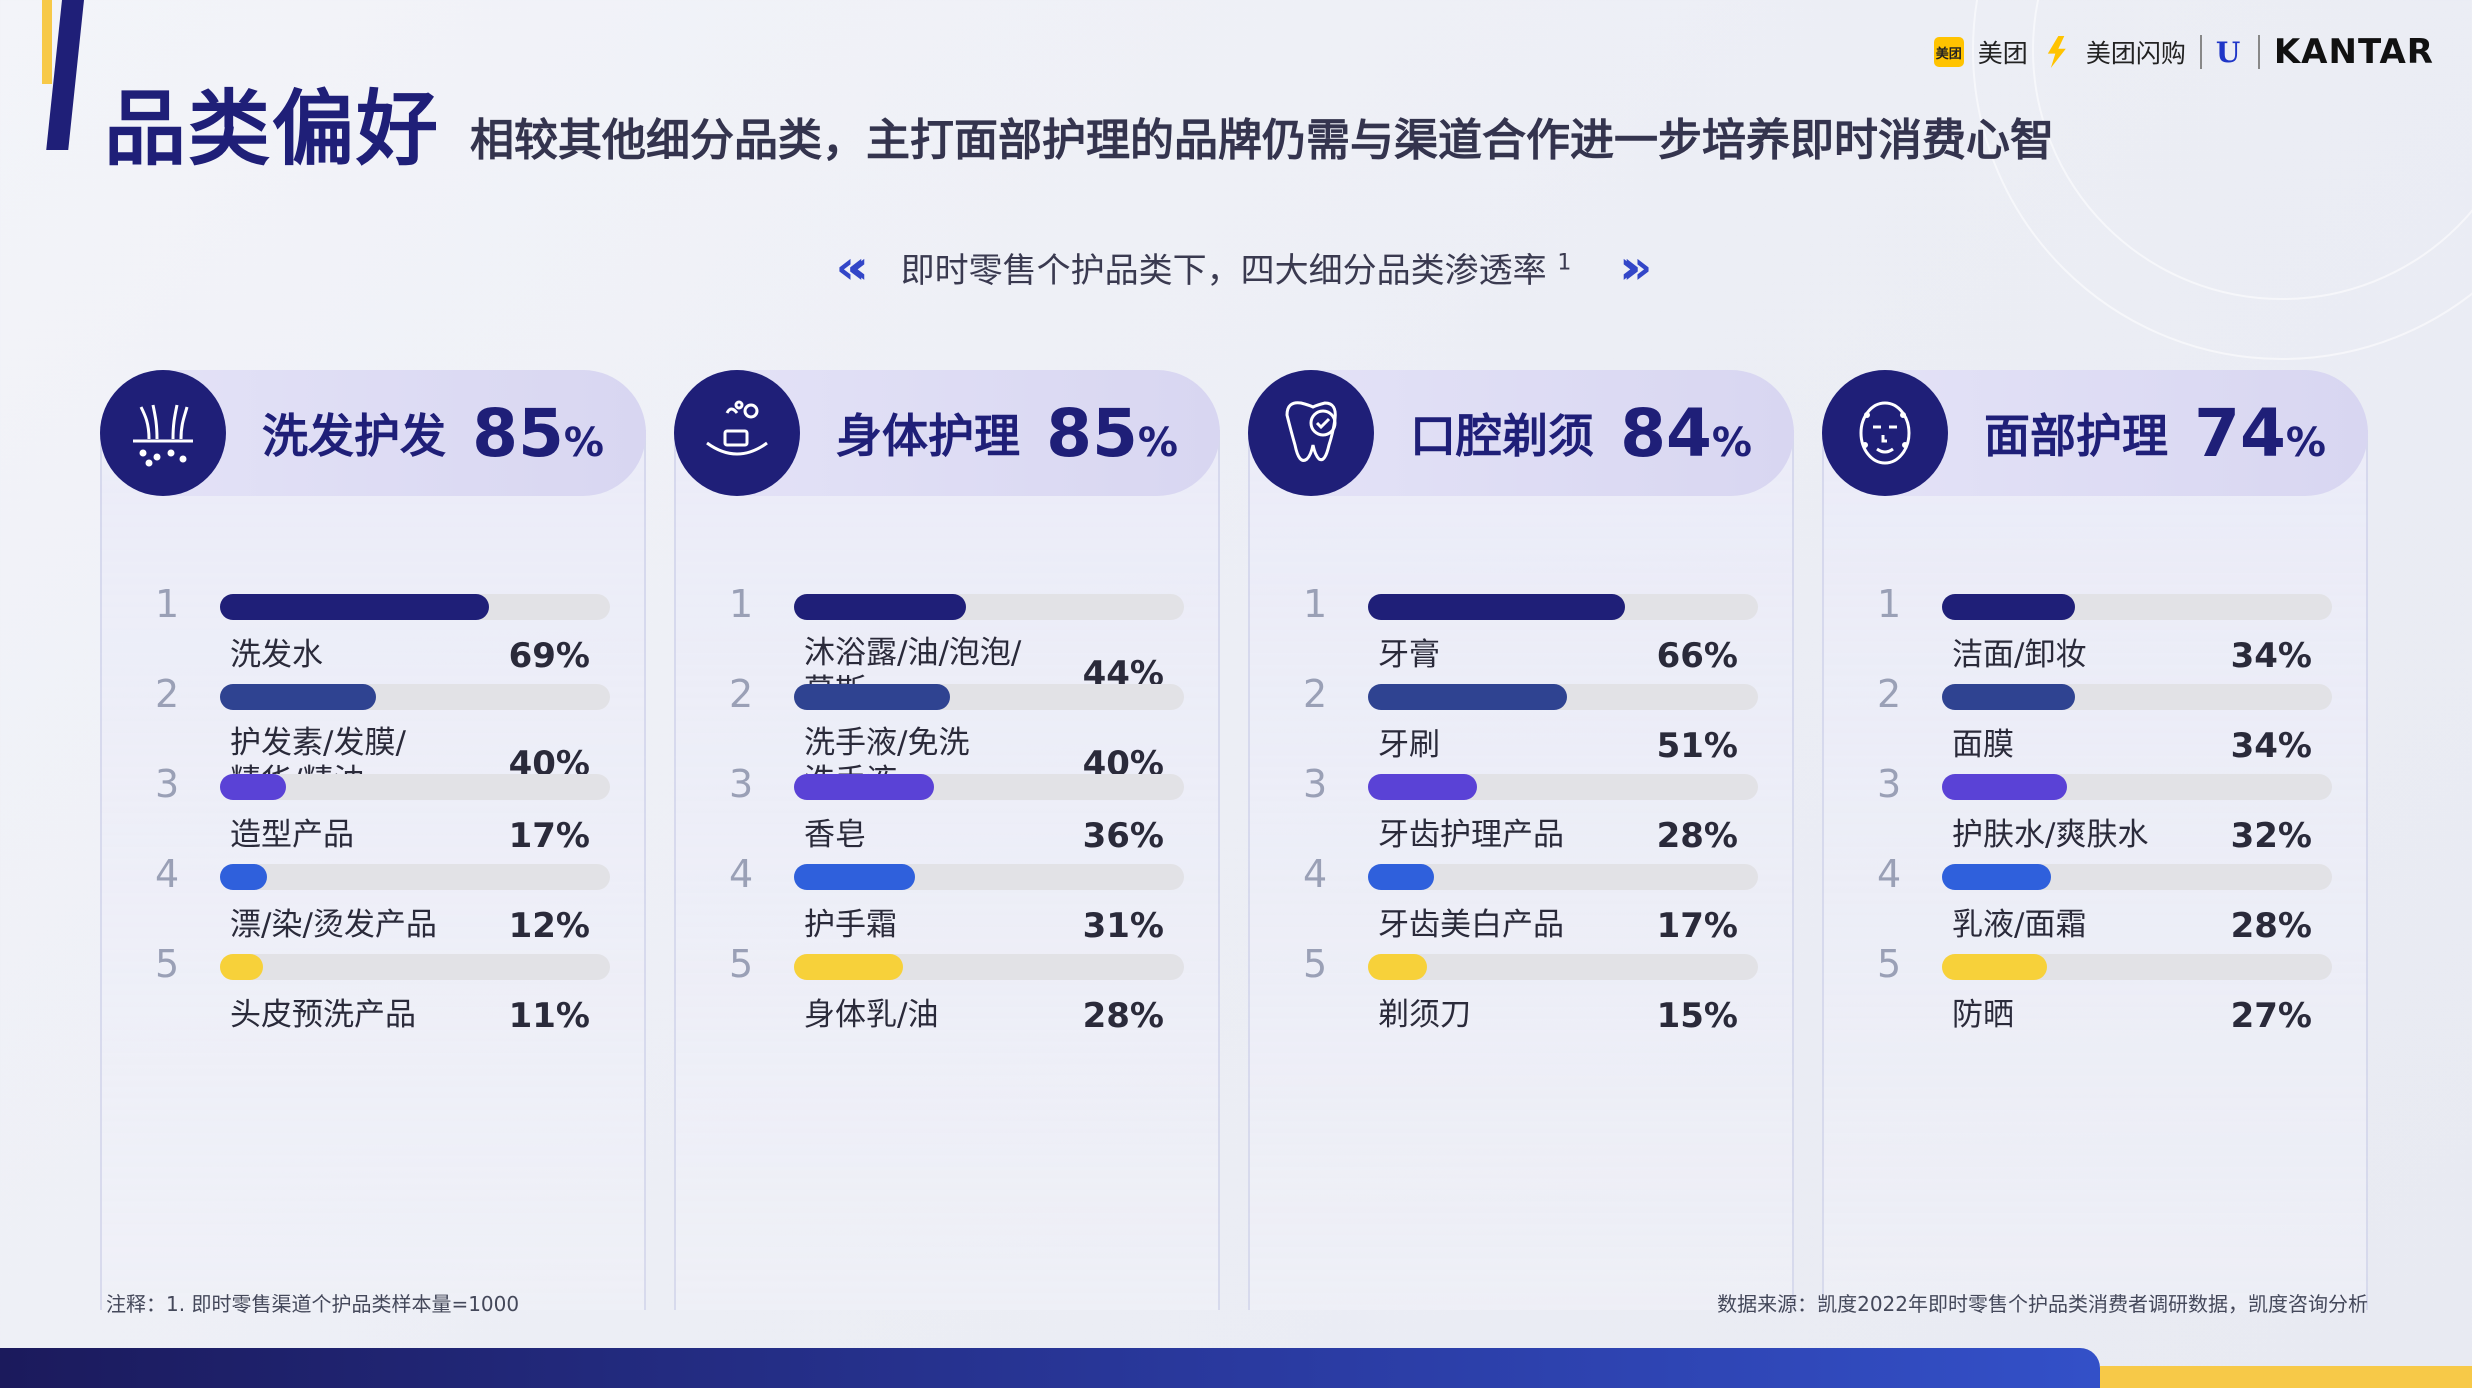 Image resolution: width=2472 pixels, height=1388 pixels. What do you see at coordinates (292, 835) in the screenshot?
I see `item-label: 造型产品` at bounding box center [292, 835].